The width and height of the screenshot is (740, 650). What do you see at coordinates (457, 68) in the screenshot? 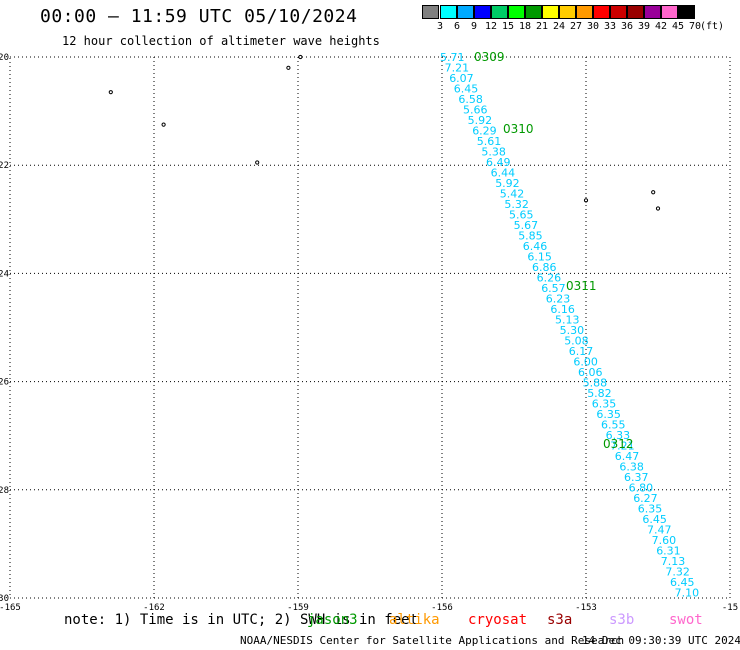
I see `track-value-label: 7.21` at bounding box center [457, 68].